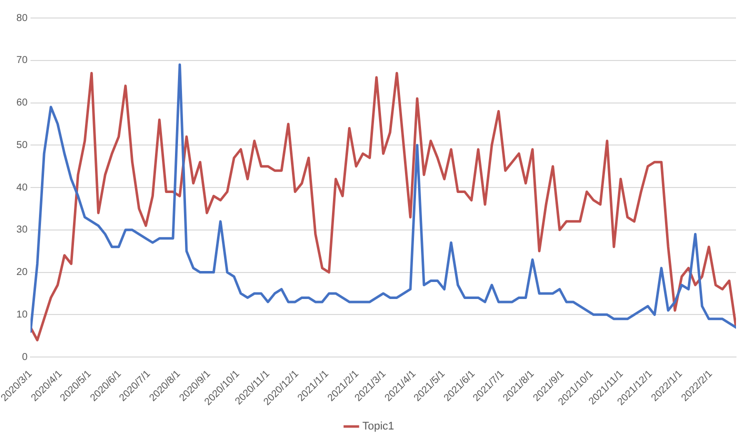  What do you see at coordinates (22, 145) in the screenshot?
I see `y-tick-label: 50` at bounding box center [22, 145].